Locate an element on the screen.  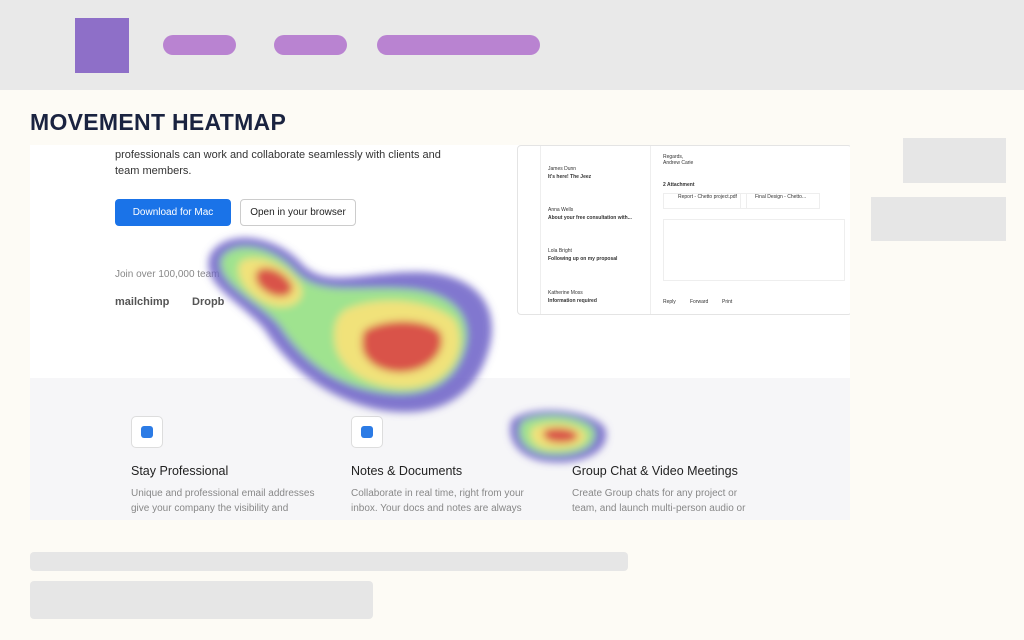
mail-subject: Following up on my proposal is located at coordinates (583, 259).